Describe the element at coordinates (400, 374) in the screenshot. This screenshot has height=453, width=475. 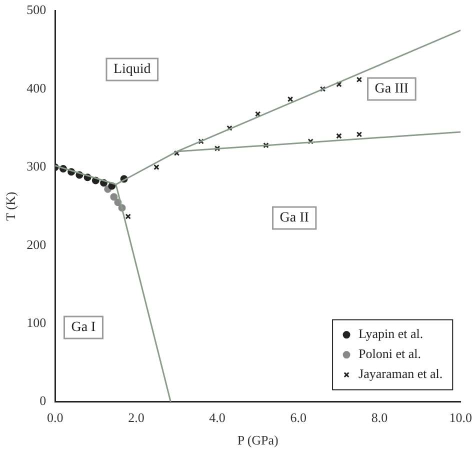
I see `legend-label: Jayaraman et al.` at that location.